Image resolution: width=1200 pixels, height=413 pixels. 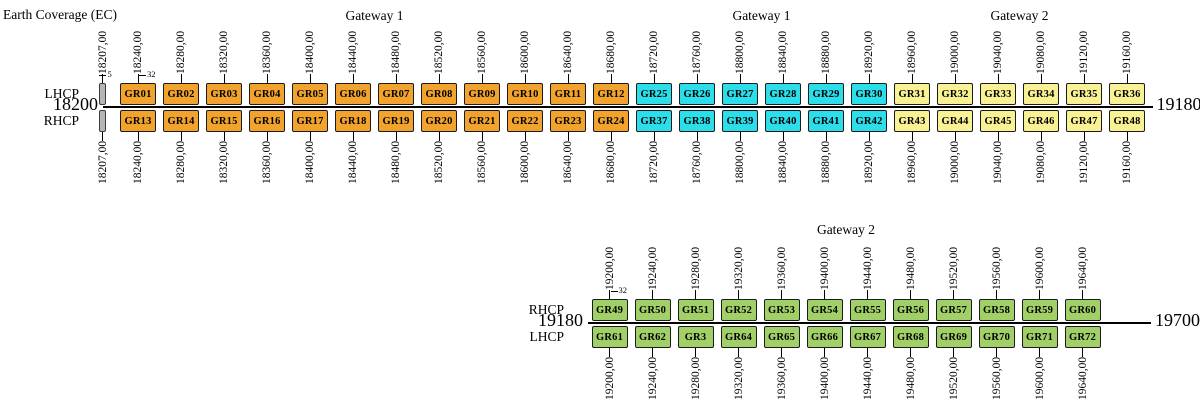 I want to click on freq-label-bottom: 18800,00, so click(x=740, y=163).